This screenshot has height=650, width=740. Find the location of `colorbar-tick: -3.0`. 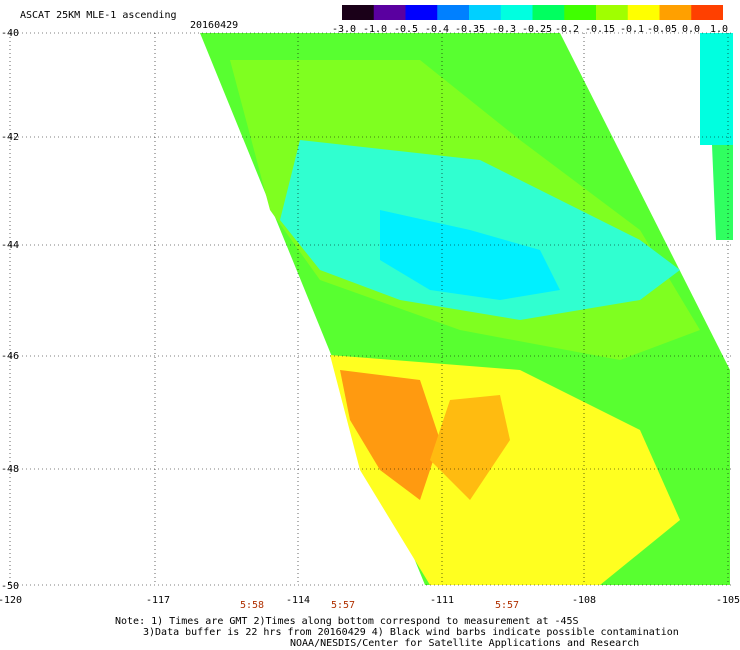

colorbar-tick: -3.0 is located at coordinates (344, 29).